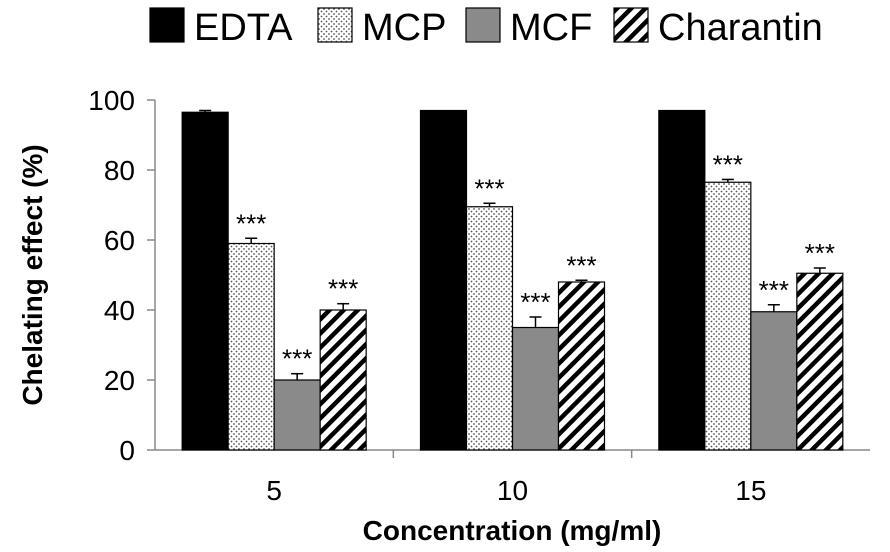 This screenshot has width=890, height=552. I want to click on x-tick-label: 5, so click(274, 490).